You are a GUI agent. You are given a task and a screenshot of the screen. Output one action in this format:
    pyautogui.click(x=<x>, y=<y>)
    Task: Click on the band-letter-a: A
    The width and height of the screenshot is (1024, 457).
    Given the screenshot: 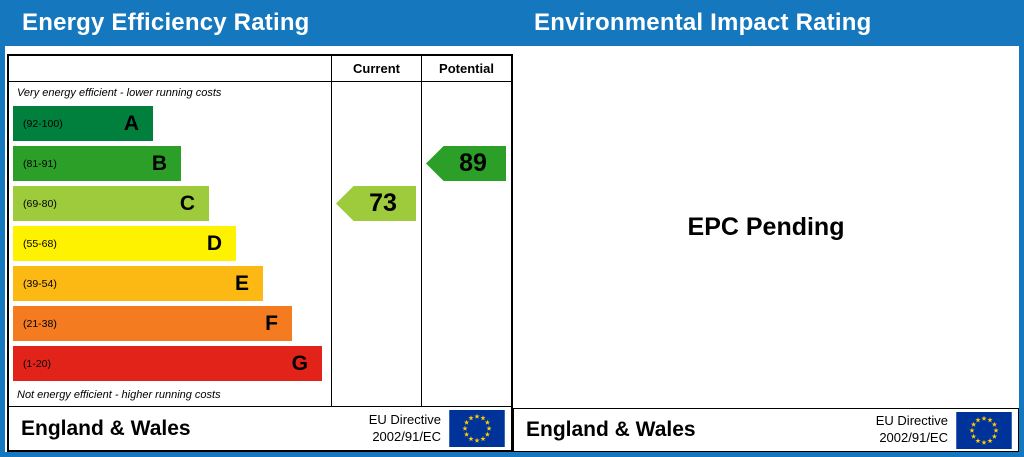 What is the action you would take?
    pyautogui.click(x=131, y=123)
    